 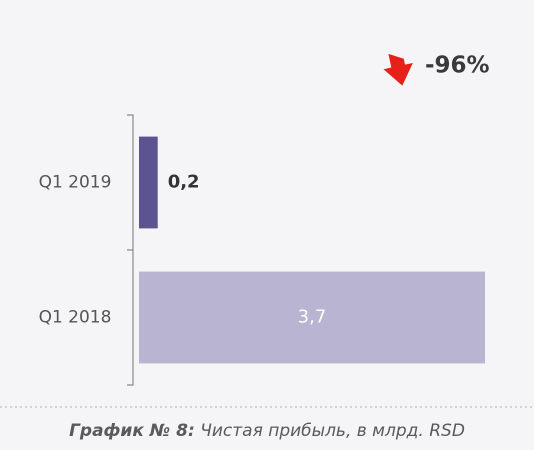 What do you see at coordinates (75, 318) in the screenshot?
I see `y-tick-label: Q1 2018` at bounding box center [75, 318].